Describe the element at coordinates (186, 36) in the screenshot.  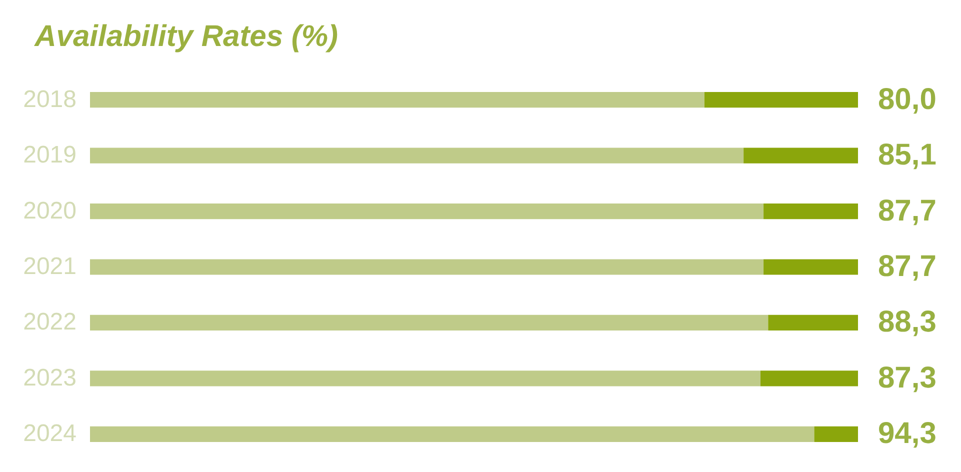
I see `chart-title: Availability Rates (%)` at that location.